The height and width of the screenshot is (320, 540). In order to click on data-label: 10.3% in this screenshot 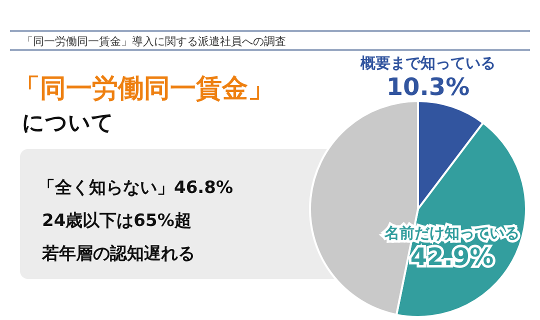, I will do `click(428, 87)`.